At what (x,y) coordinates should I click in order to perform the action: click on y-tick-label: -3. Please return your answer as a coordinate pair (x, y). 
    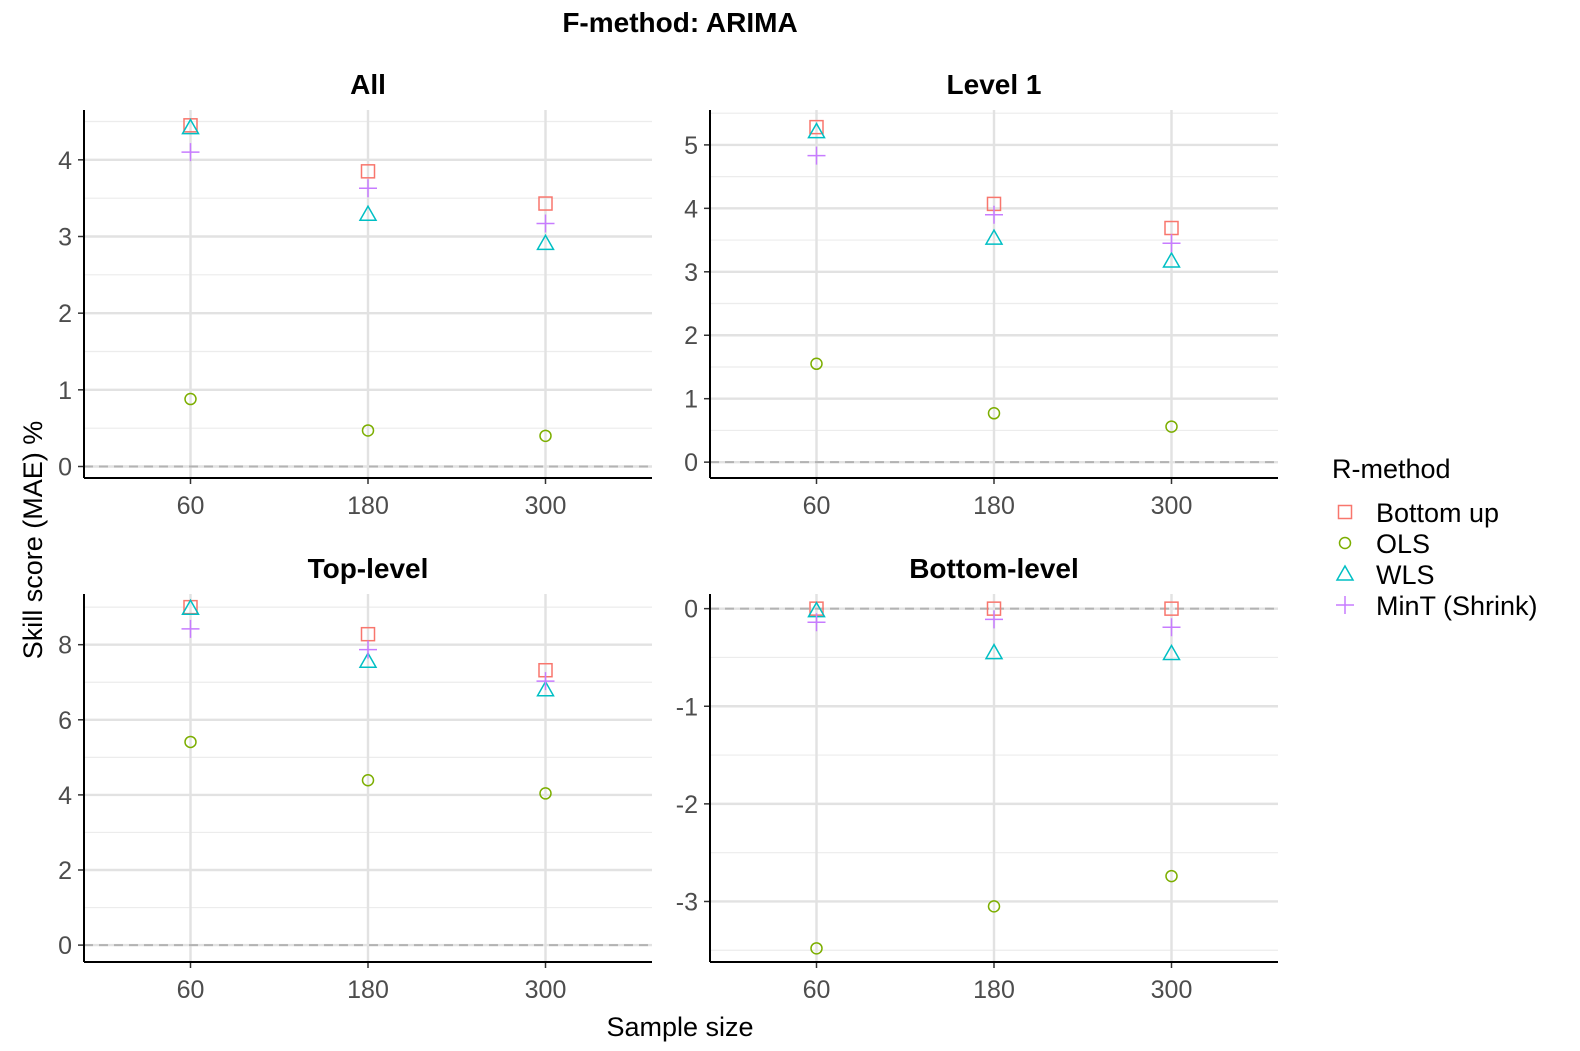
    Looking at the image, I should click on (687, 902).